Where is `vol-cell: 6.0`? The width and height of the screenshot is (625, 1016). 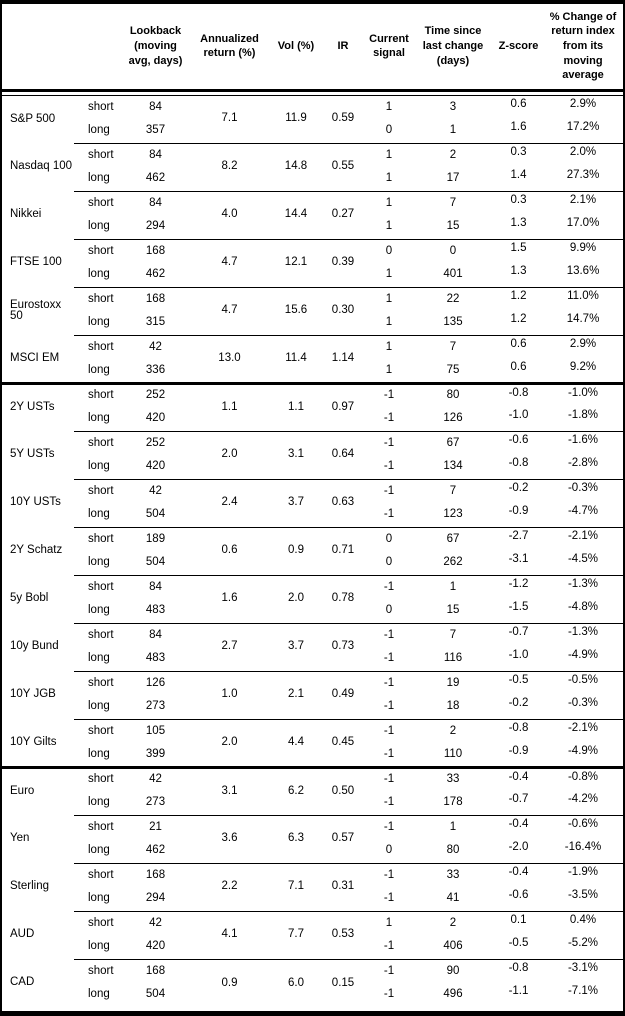
vol-cell: 6.0 is located at coordinates (296, 982).